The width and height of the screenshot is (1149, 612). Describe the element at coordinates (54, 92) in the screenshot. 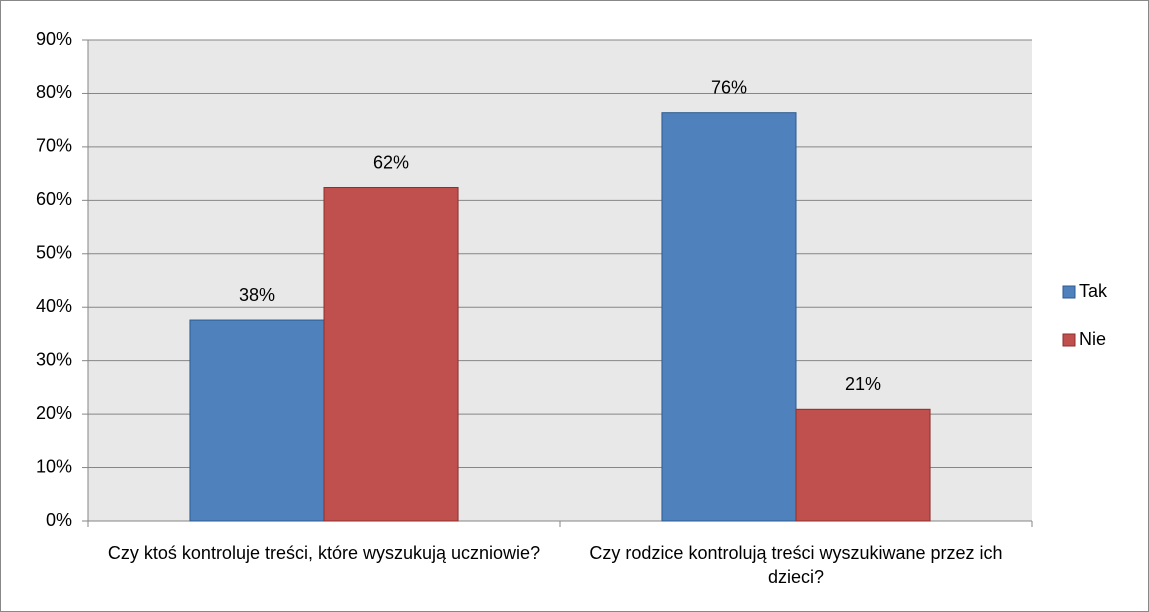

I see `y-tick-label: 80%` at that location.